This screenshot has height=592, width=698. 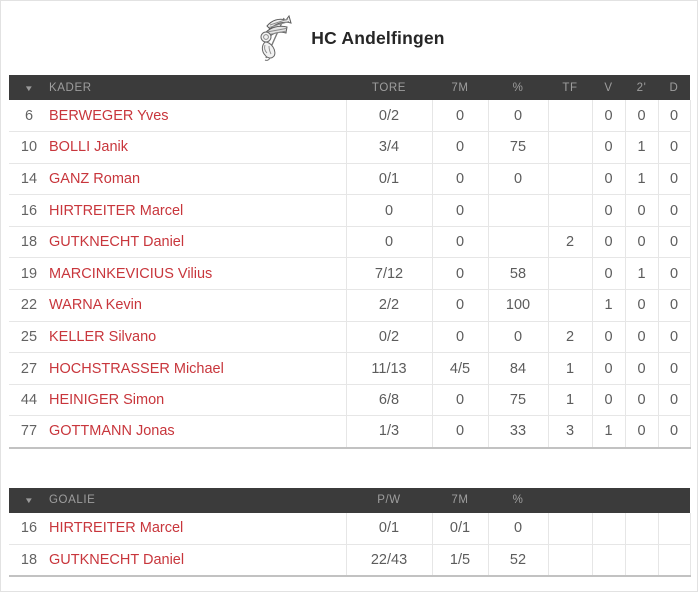 I want to click on stat-cell: 58, so click(x=518, y=274).